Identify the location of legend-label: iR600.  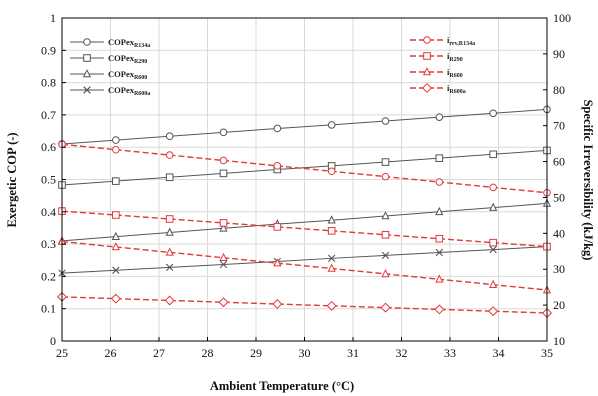
(455, 73).